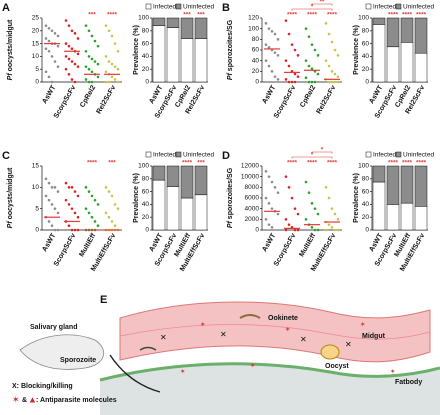 The height and width of the screenshot is (415, 440). Describe the element at coordinates (253, 18) in the screenshot. I see `y-tick-label: 120` at that location.